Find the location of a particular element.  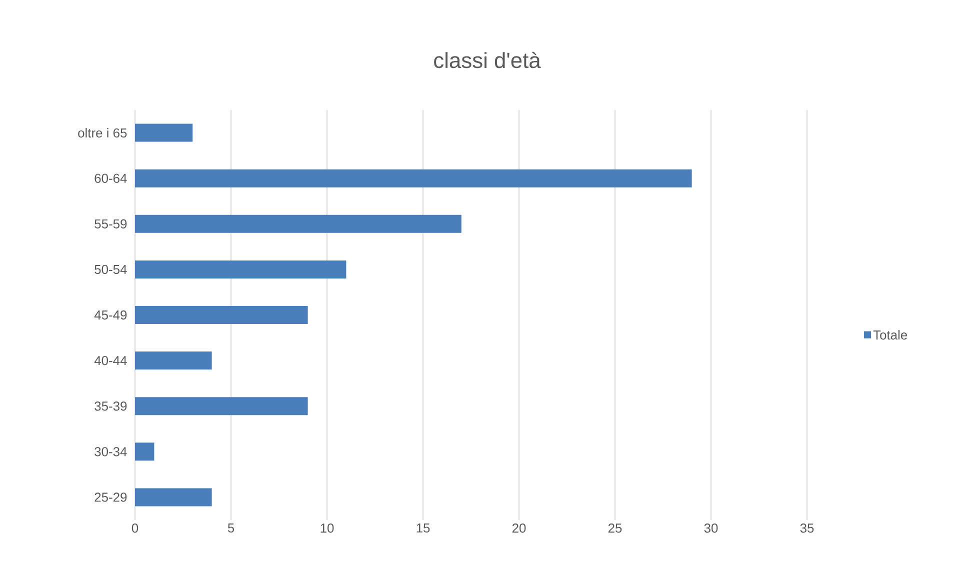

x-tick-label: 25 is located at coordinates (615, 528).